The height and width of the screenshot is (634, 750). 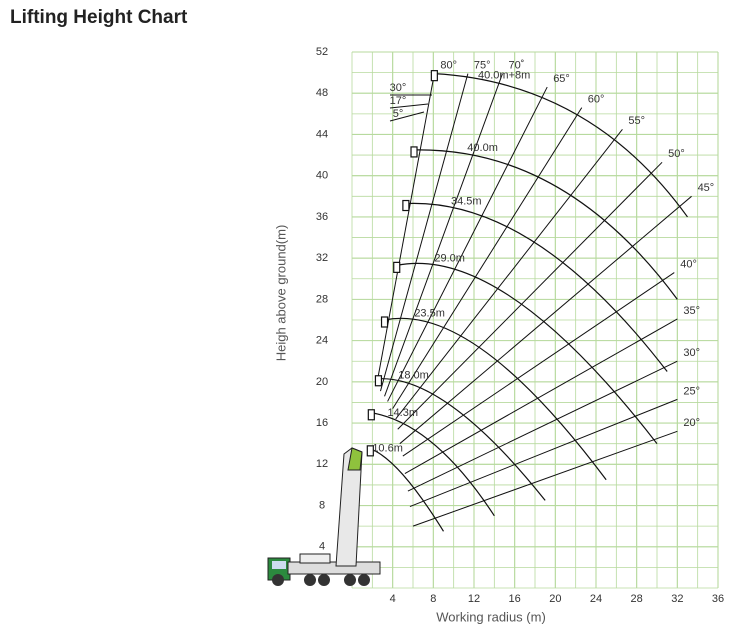 I want to click on chart-title: Lifting Height Chart, so click(x=99, y=17).